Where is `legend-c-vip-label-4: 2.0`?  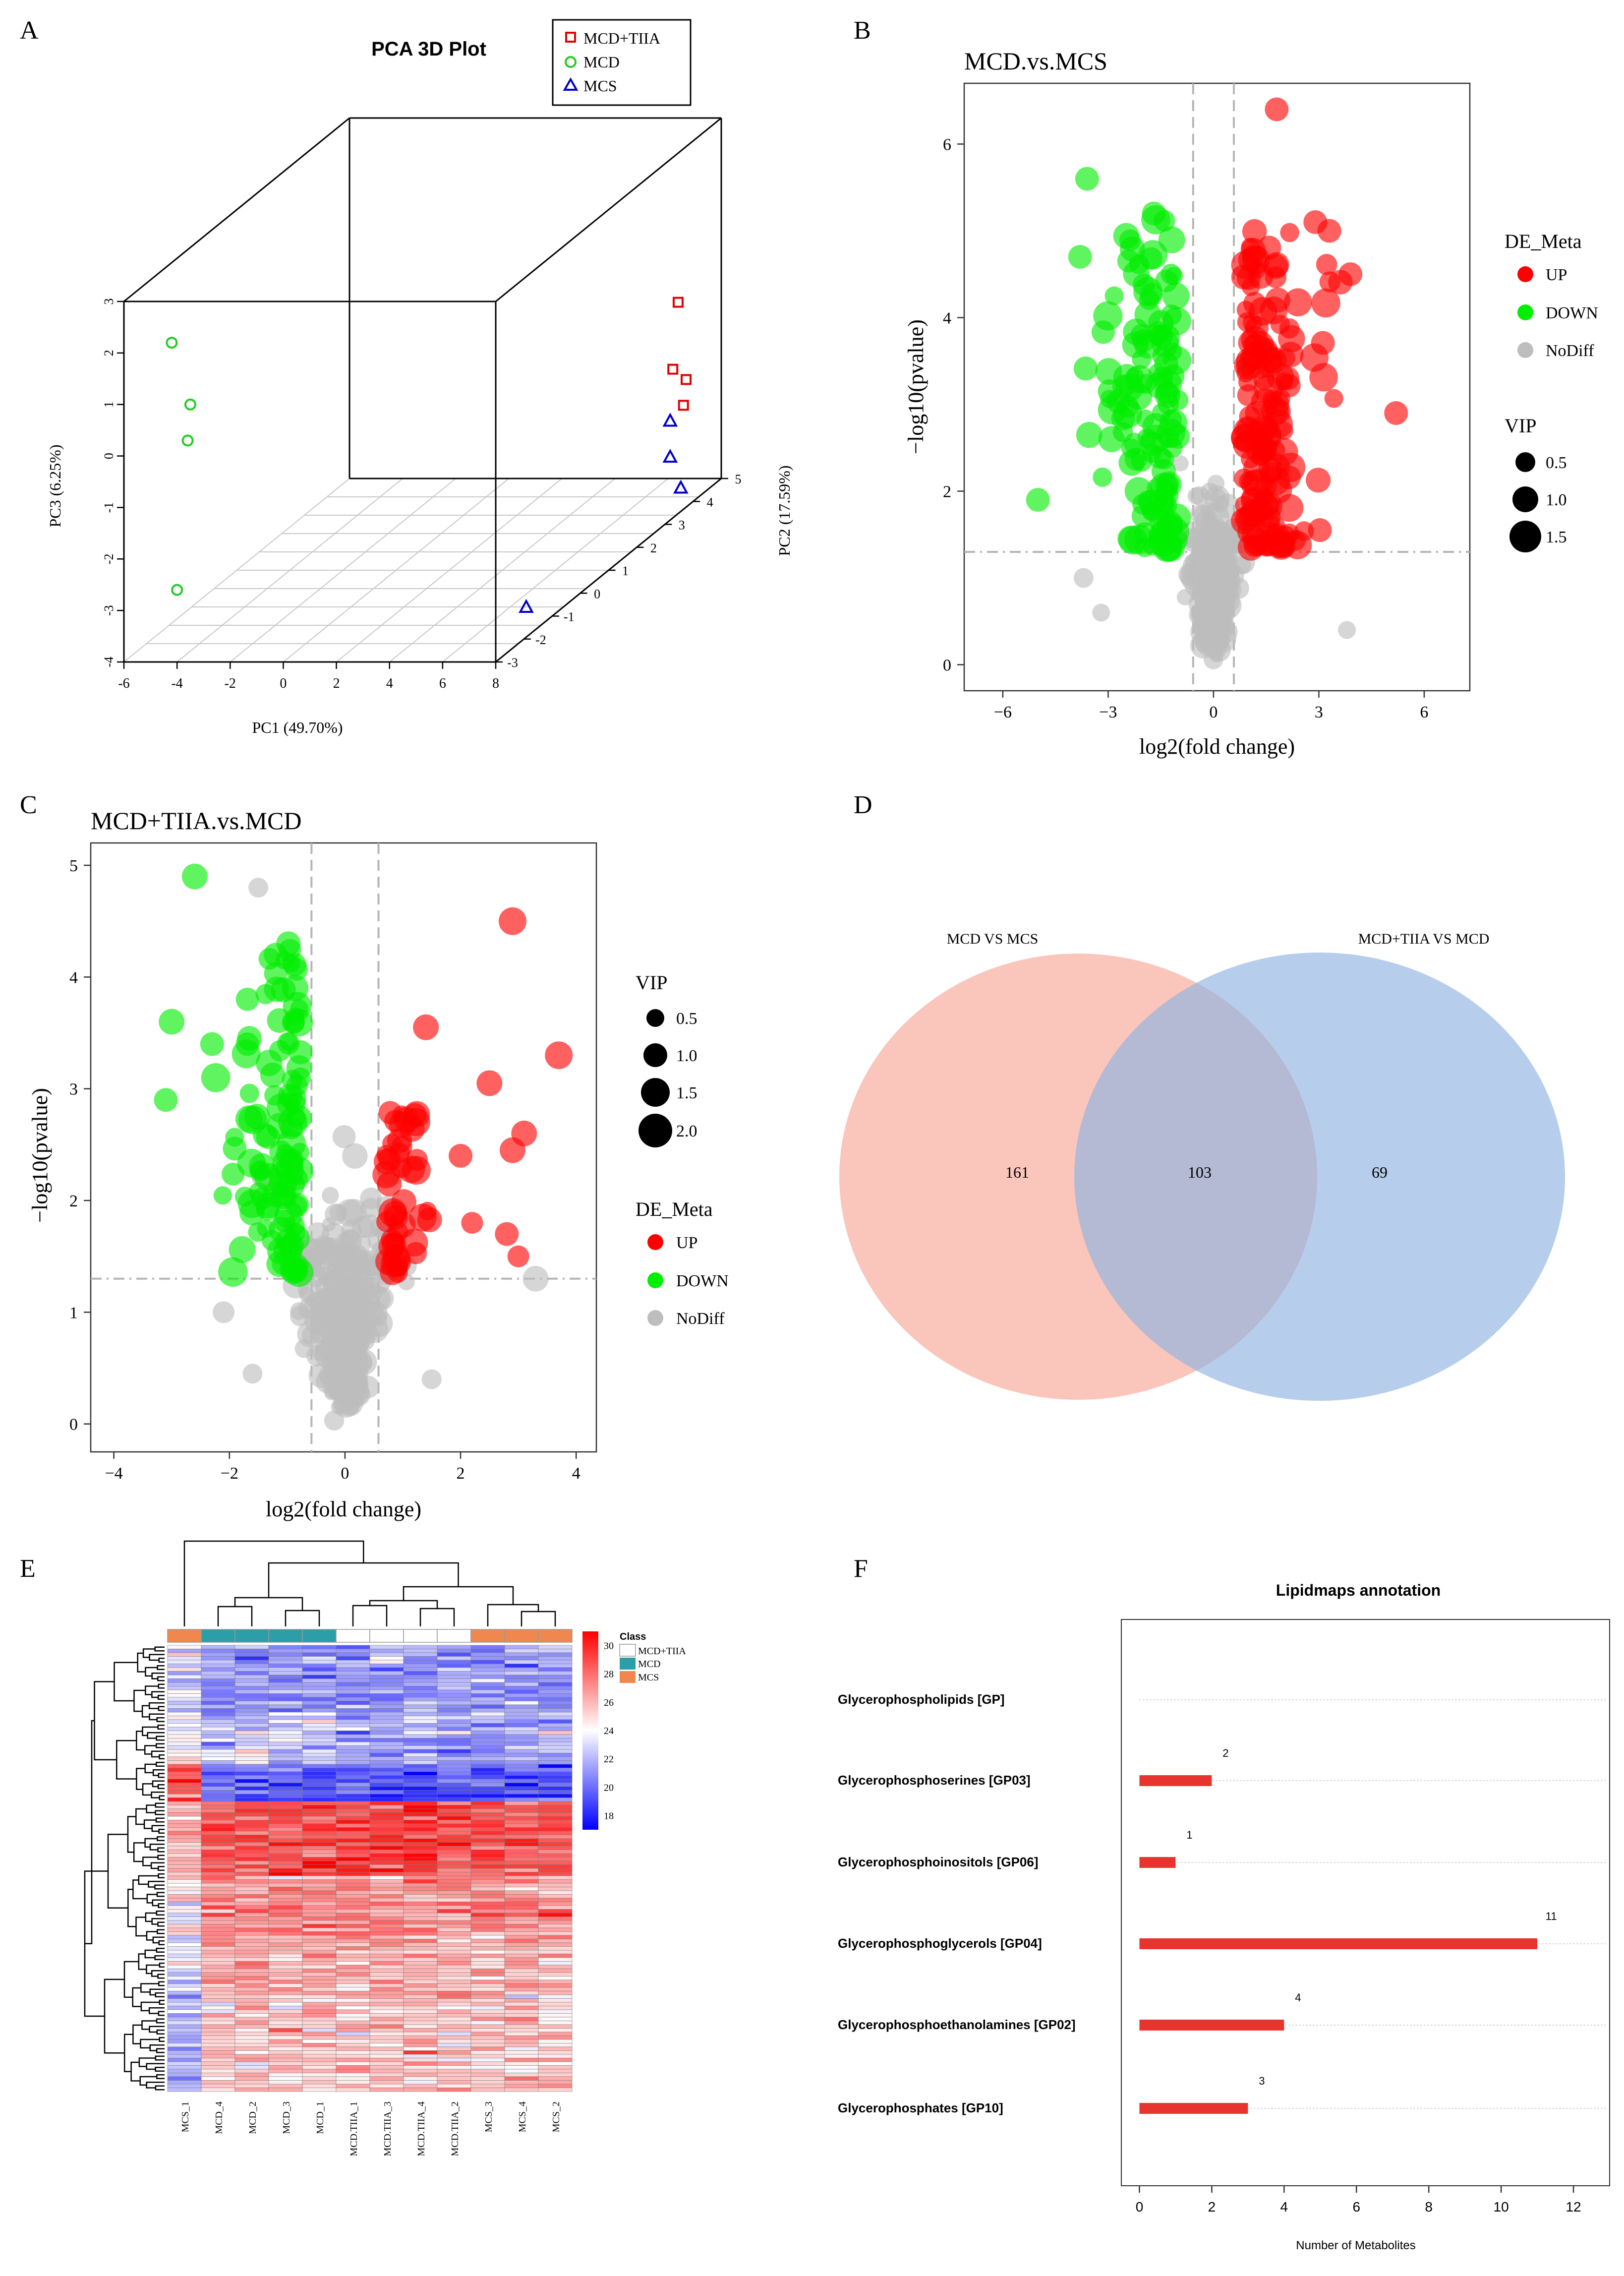
legend-c-vip-label-4: 2.0 is located at coordinates (686, 1131).